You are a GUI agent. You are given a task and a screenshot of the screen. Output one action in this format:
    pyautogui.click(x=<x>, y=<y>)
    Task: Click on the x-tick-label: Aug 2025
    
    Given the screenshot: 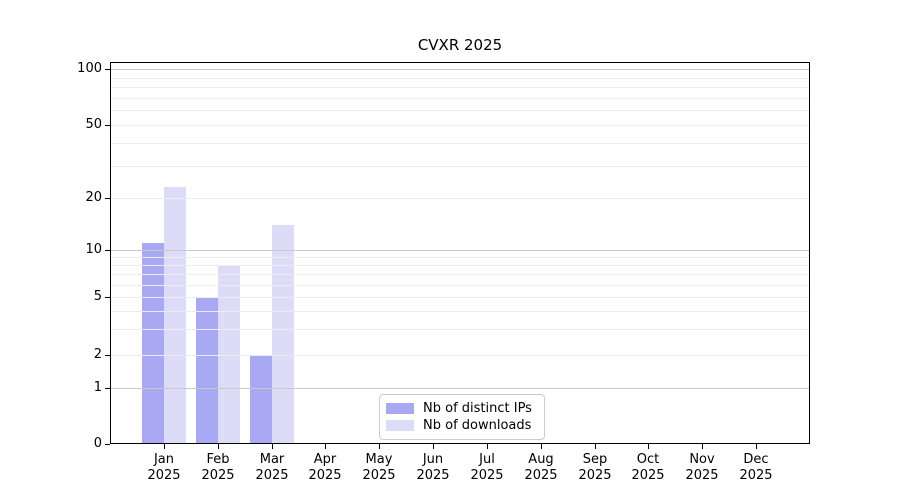 What is the action you would take?
    pyautogui.click(x=541, y=468)
    